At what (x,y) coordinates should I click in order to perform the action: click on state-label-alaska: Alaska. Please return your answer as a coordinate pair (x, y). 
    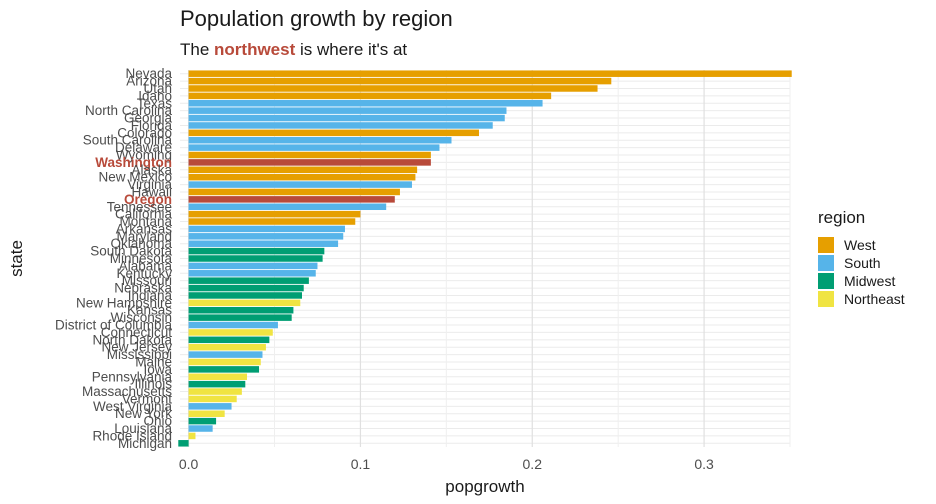
    Looking at the image, I should click on (151, 169).